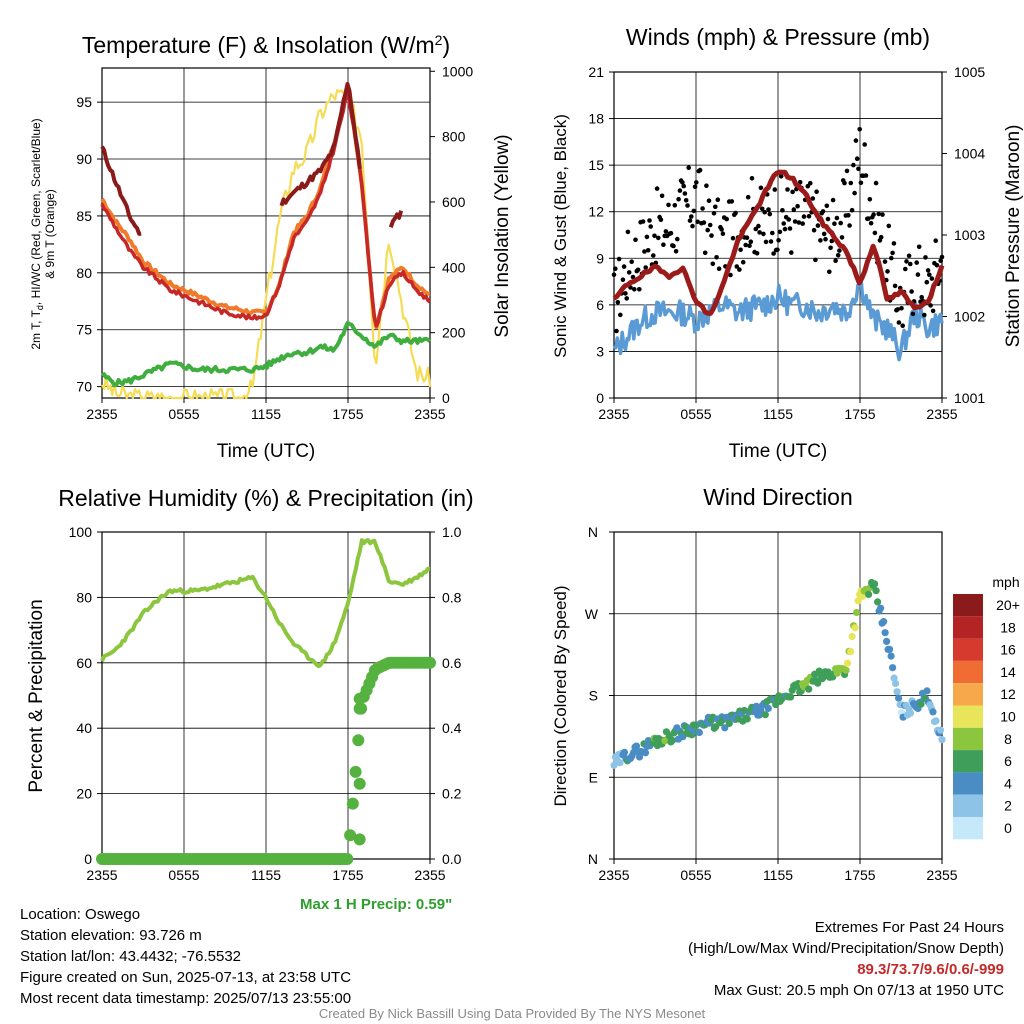 The height and width of the screenshot is (1024, 1024). Describe the element at coordinates (600, 398) in the screenshot. I see `wind-ytick-label: 0` at that location.